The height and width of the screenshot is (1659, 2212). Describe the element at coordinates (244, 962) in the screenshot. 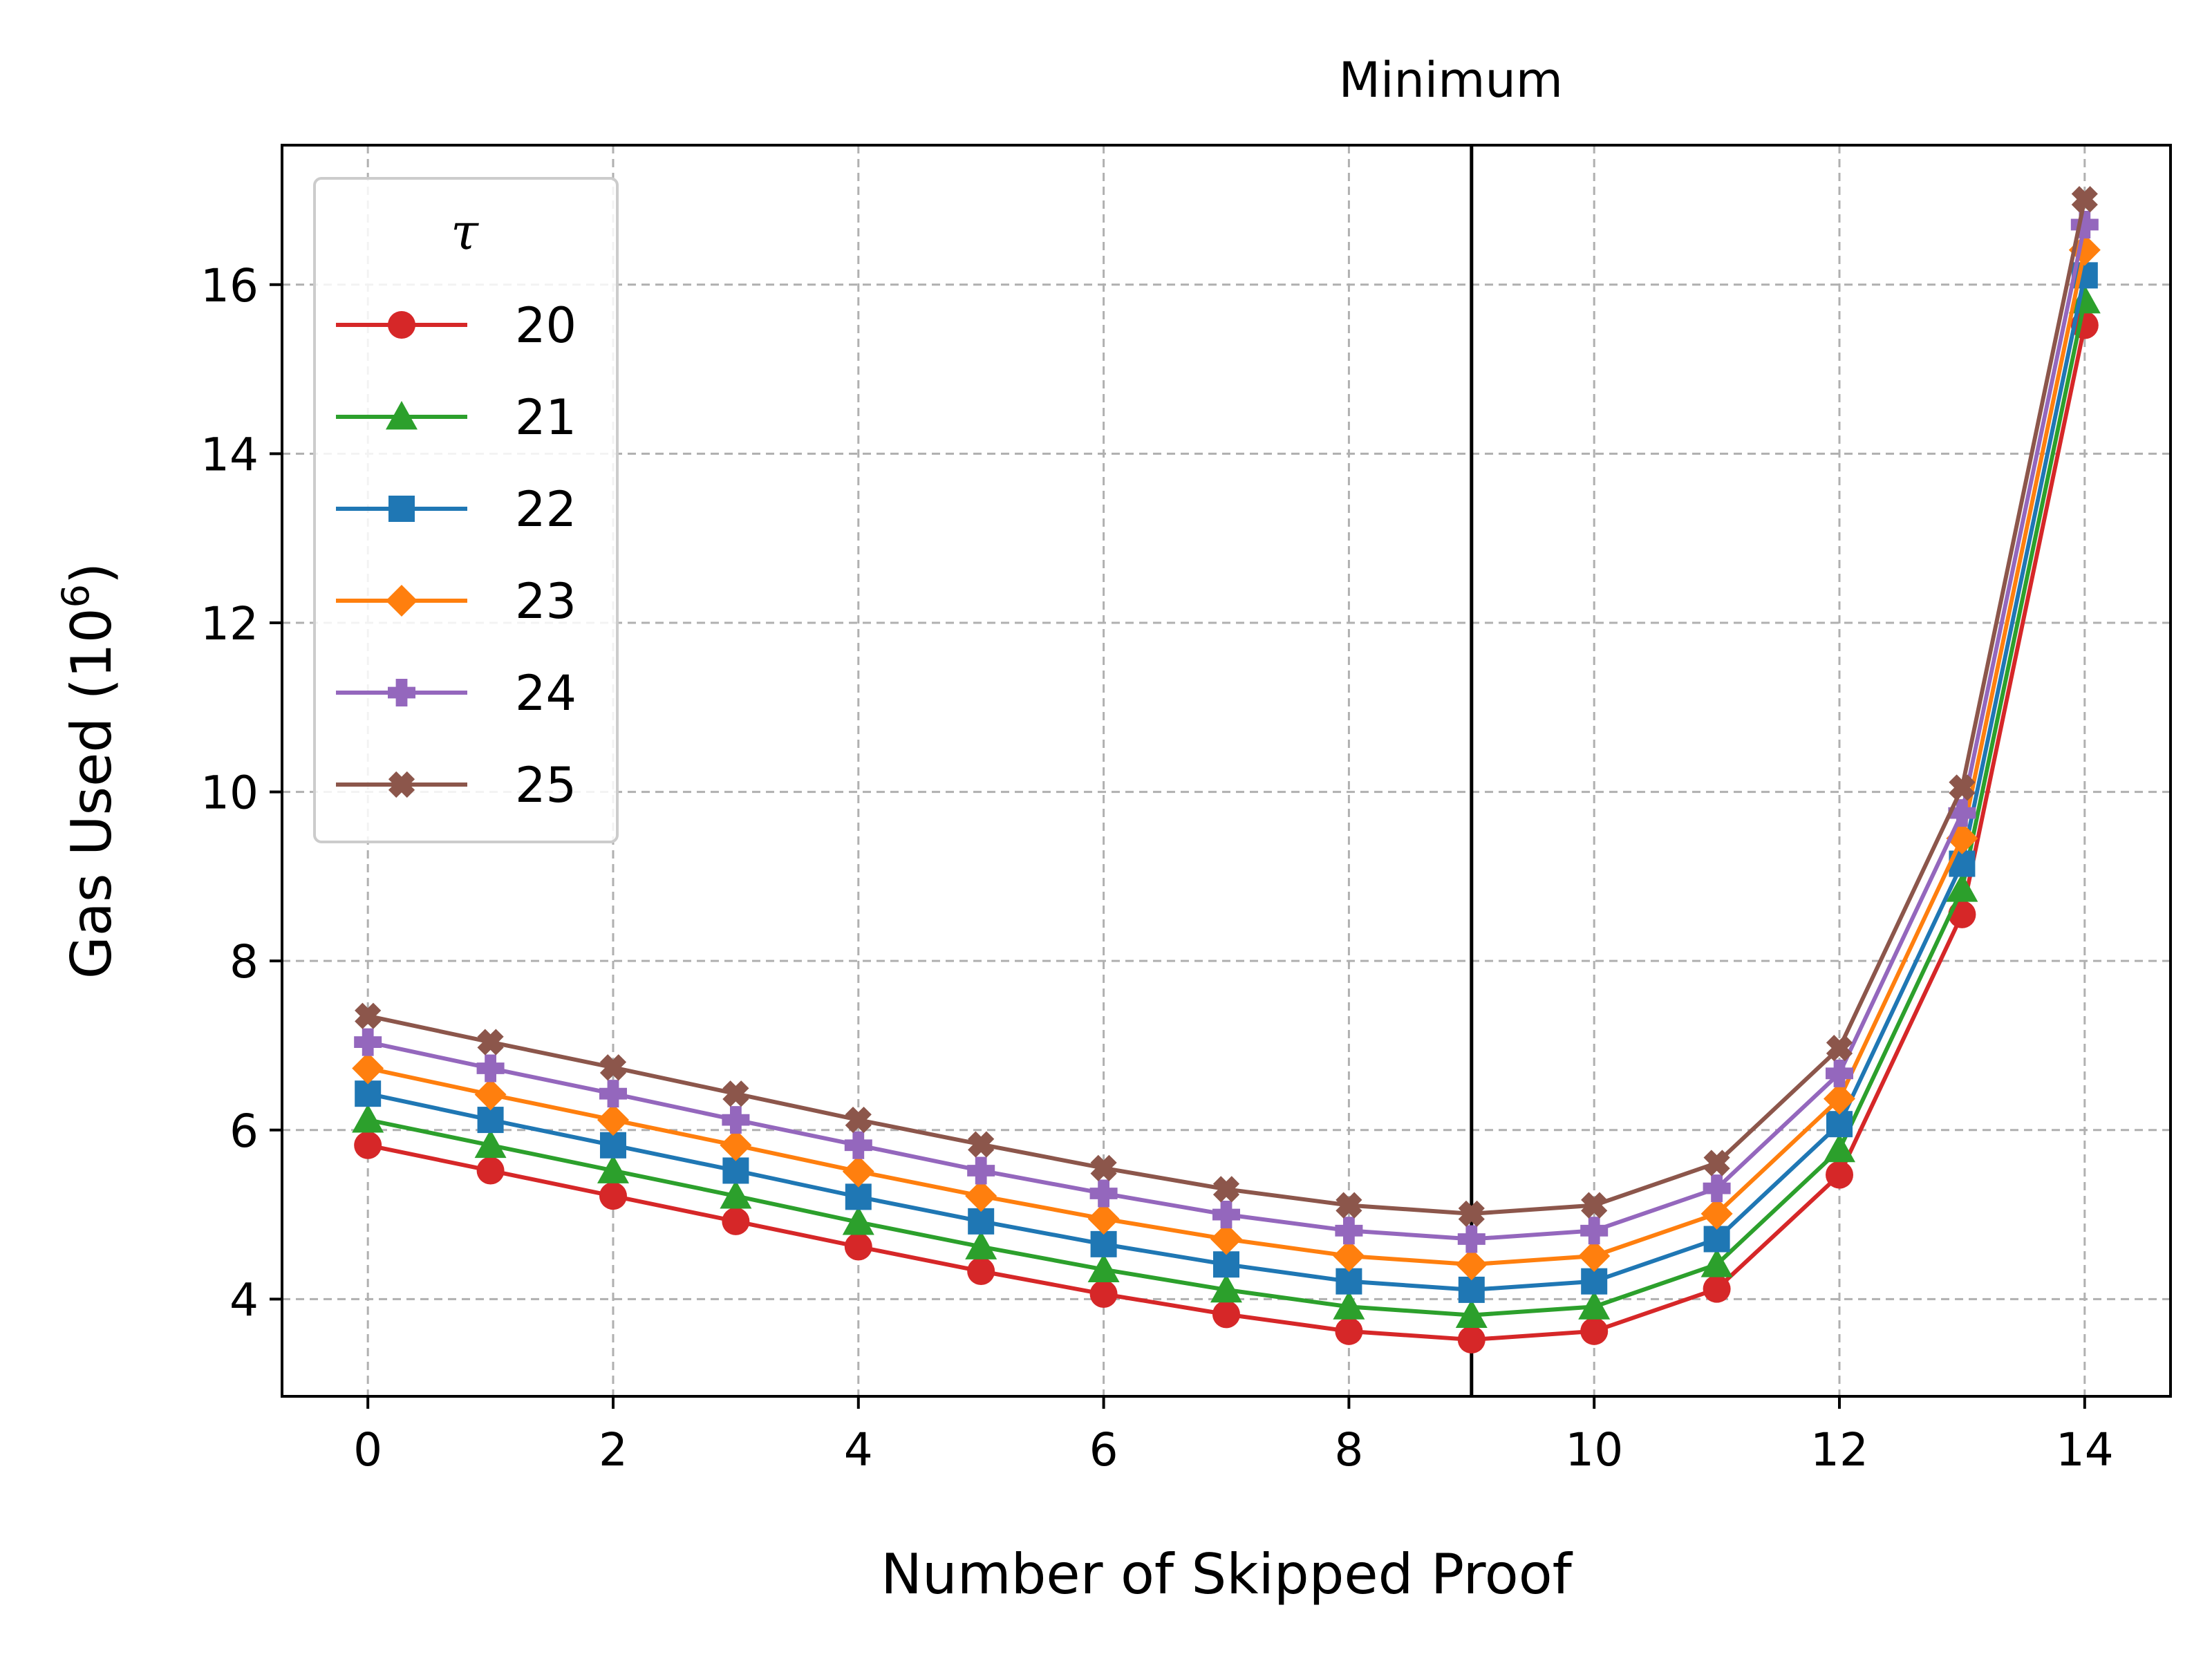

I see `y-tick-label: 8` at that location.